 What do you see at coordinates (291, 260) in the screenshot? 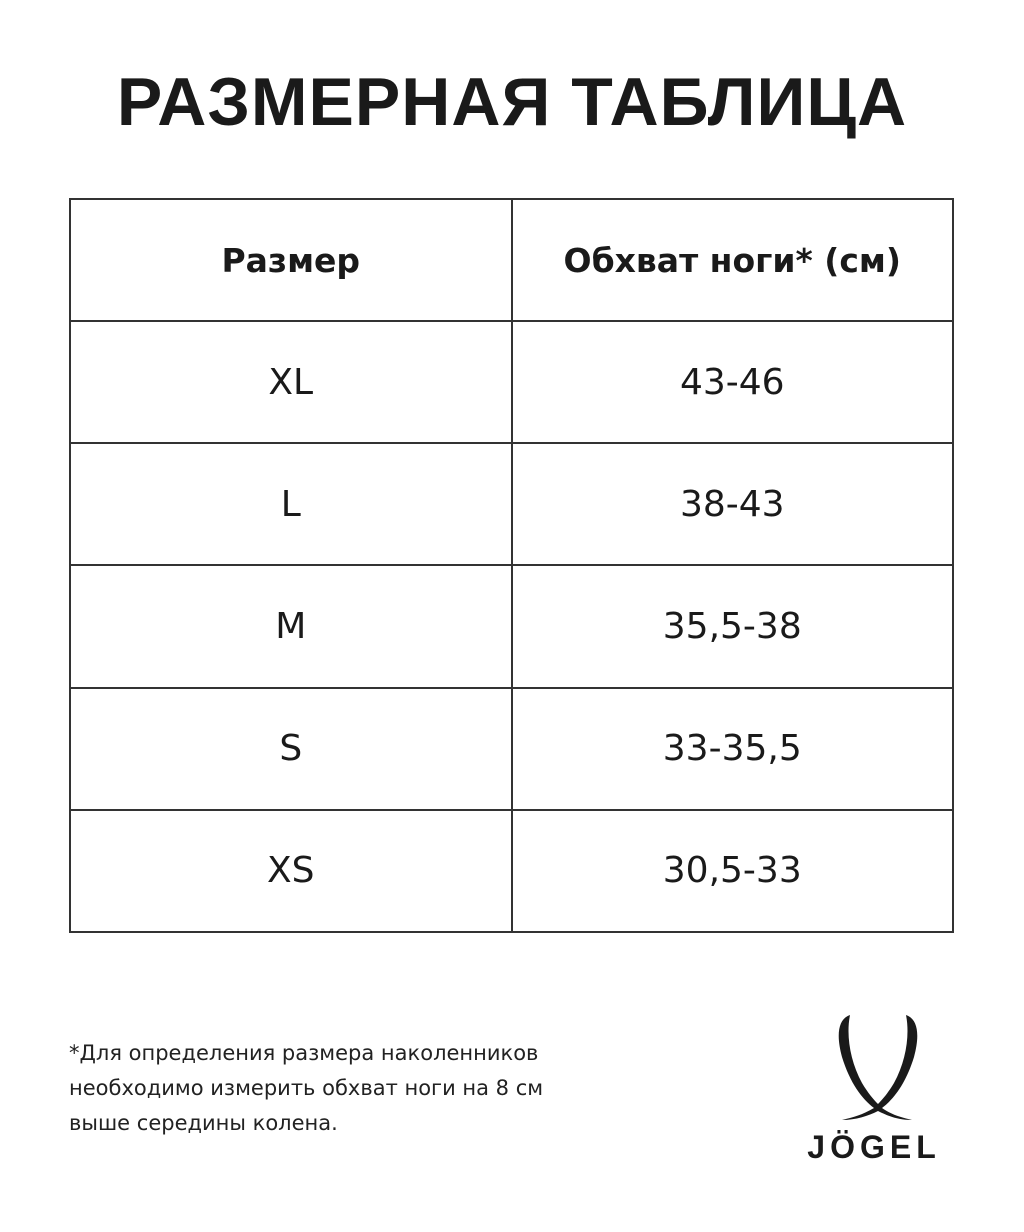
I see `header-size: Размер` at bounding box center [291, 260].